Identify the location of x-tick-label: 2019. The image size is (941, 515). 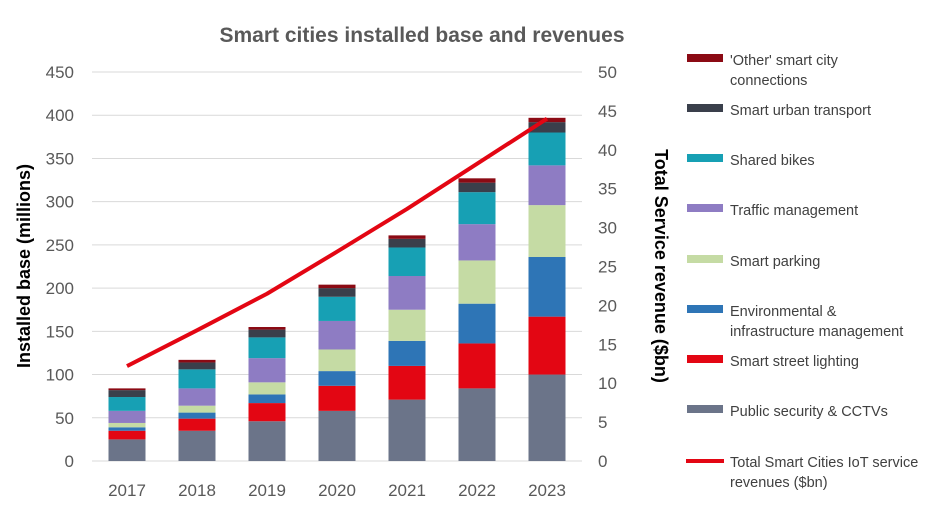
(267, 490).